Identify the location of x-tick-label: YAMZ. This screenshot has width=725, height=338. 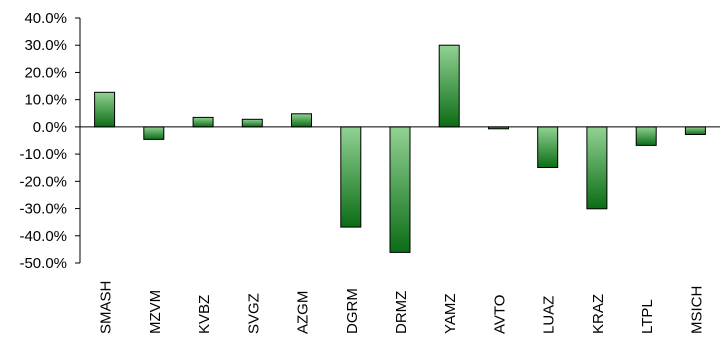
(450, 313).